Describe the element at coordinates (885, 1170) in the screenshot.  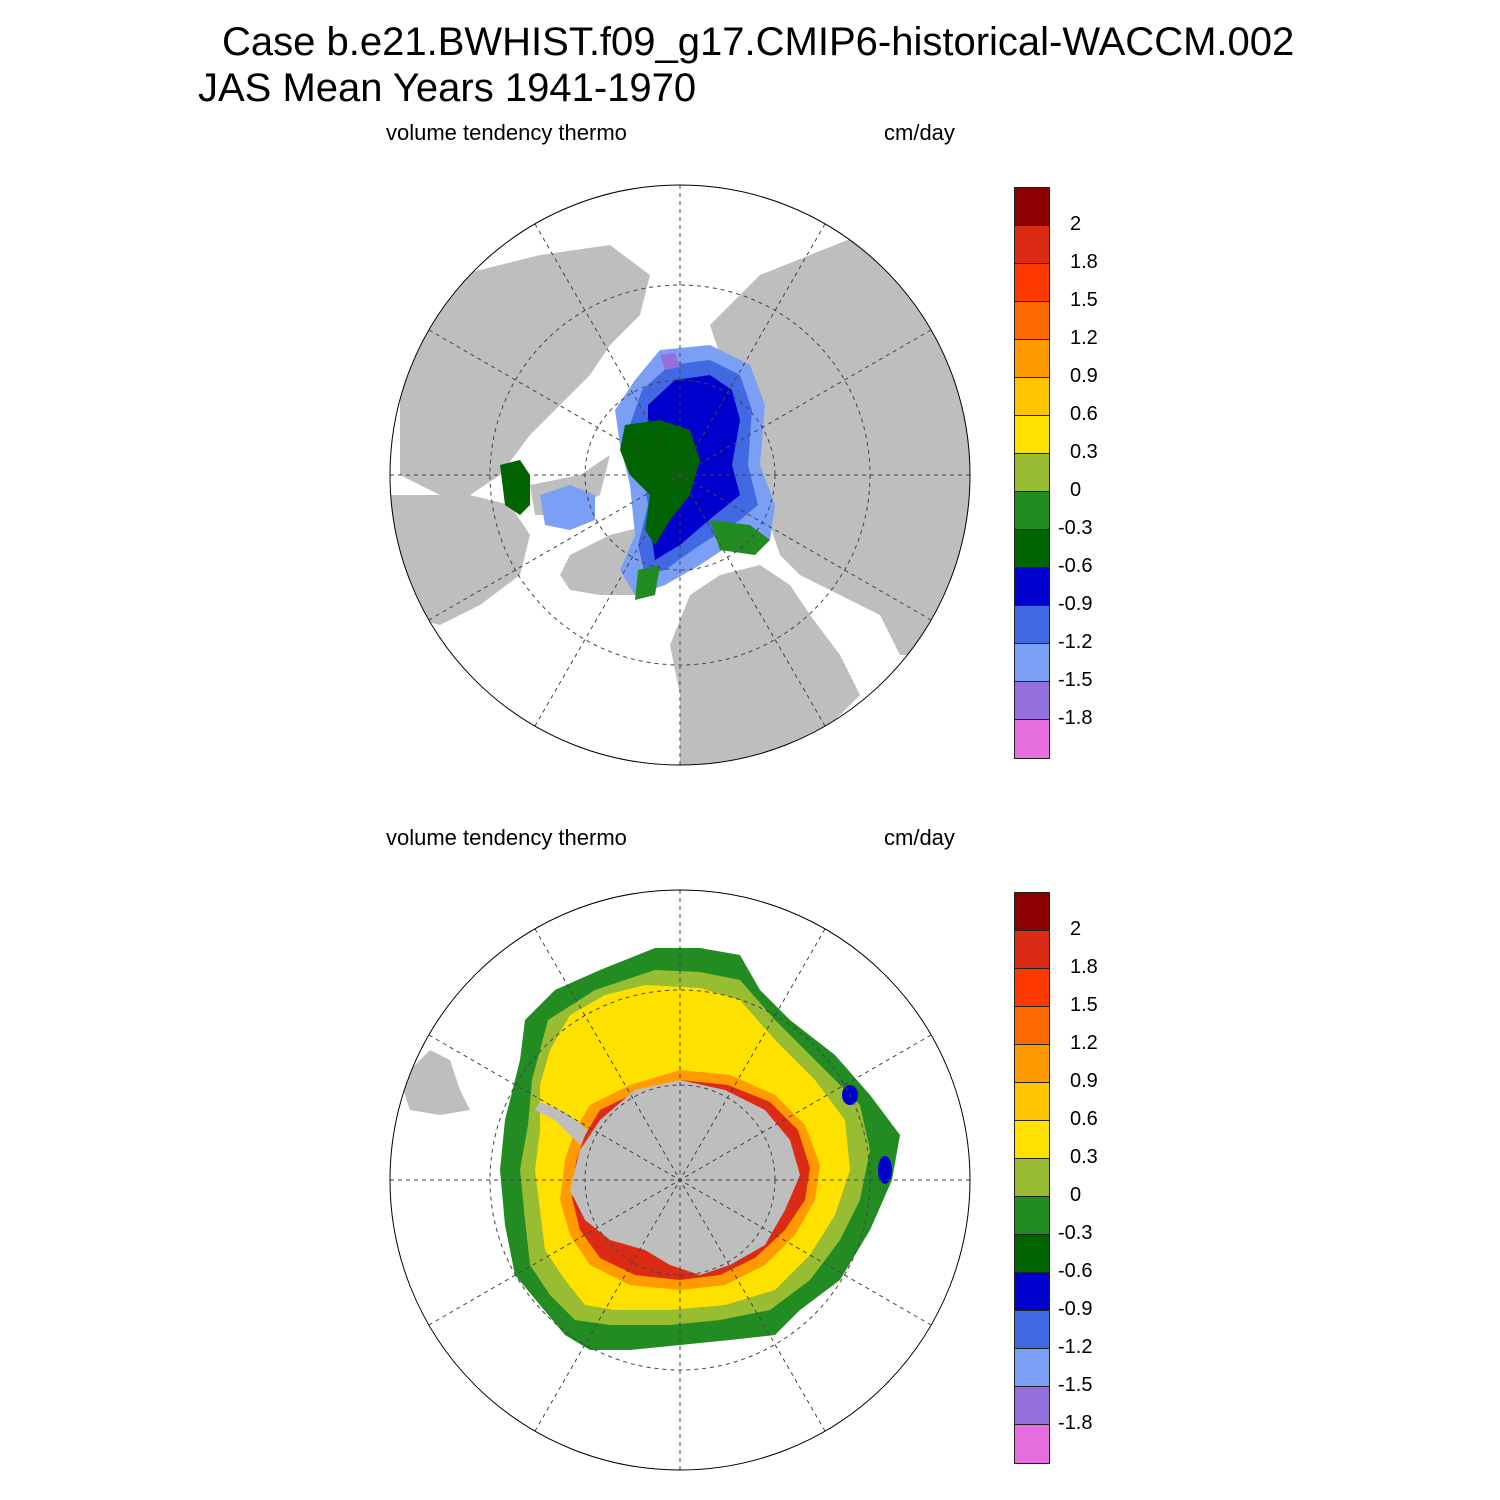
I see `southern-field-blue-spot` at that location.